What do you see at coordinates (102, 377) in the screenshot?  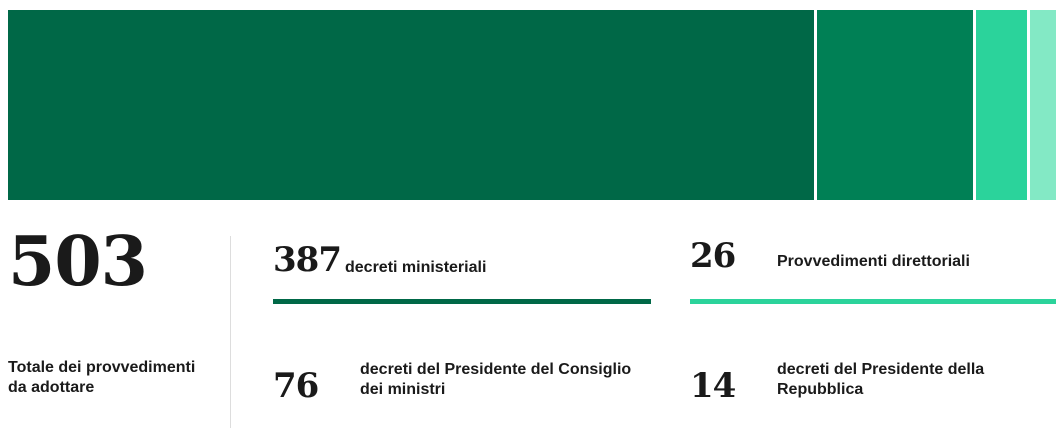 I see `total-label: Totale dei provvedimenti da adottare` at bounding box center [102, 377].